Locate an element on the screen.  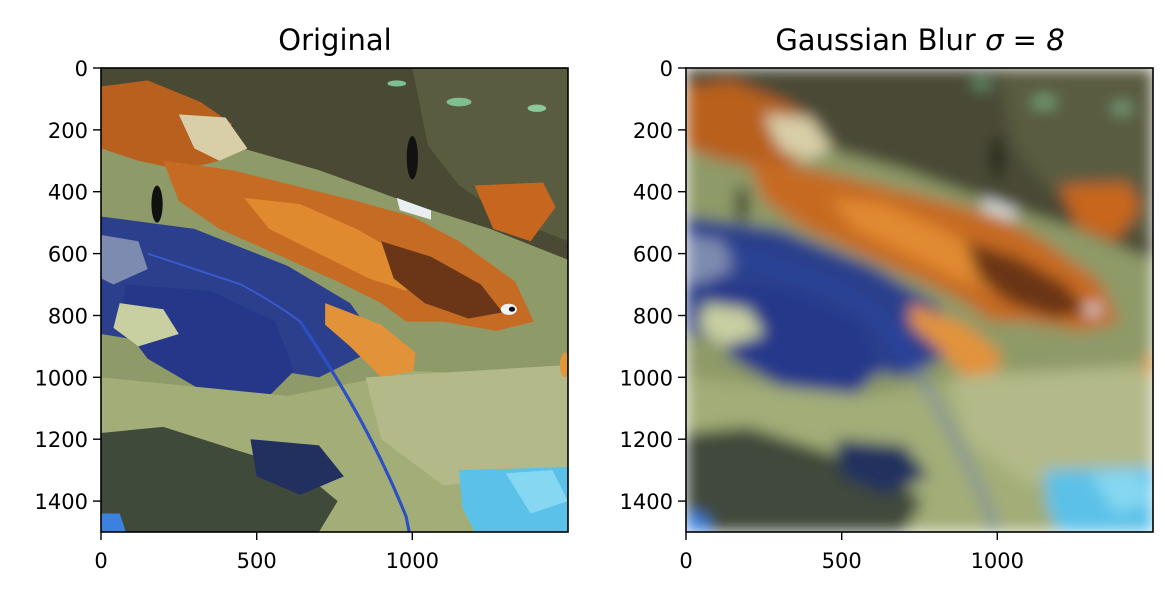
panel-original-title-text: Original is located at coordinates (334, 40).